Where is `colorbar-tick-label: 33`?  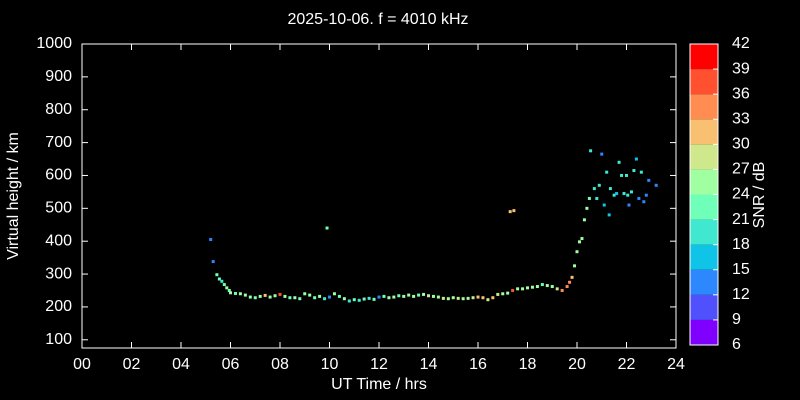
colorbar-tick-label: 33 is located at coordinates (741, 118).